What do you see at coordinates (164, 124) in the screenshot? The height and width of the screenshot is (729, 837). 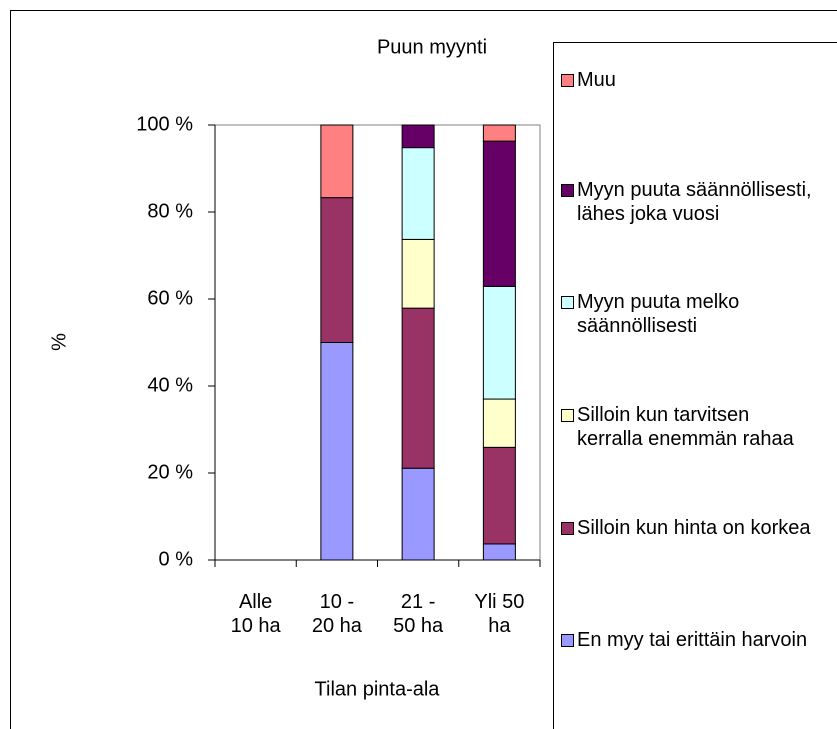 I see `y-tick-label: 100 %` at bounding box center [164, 124].